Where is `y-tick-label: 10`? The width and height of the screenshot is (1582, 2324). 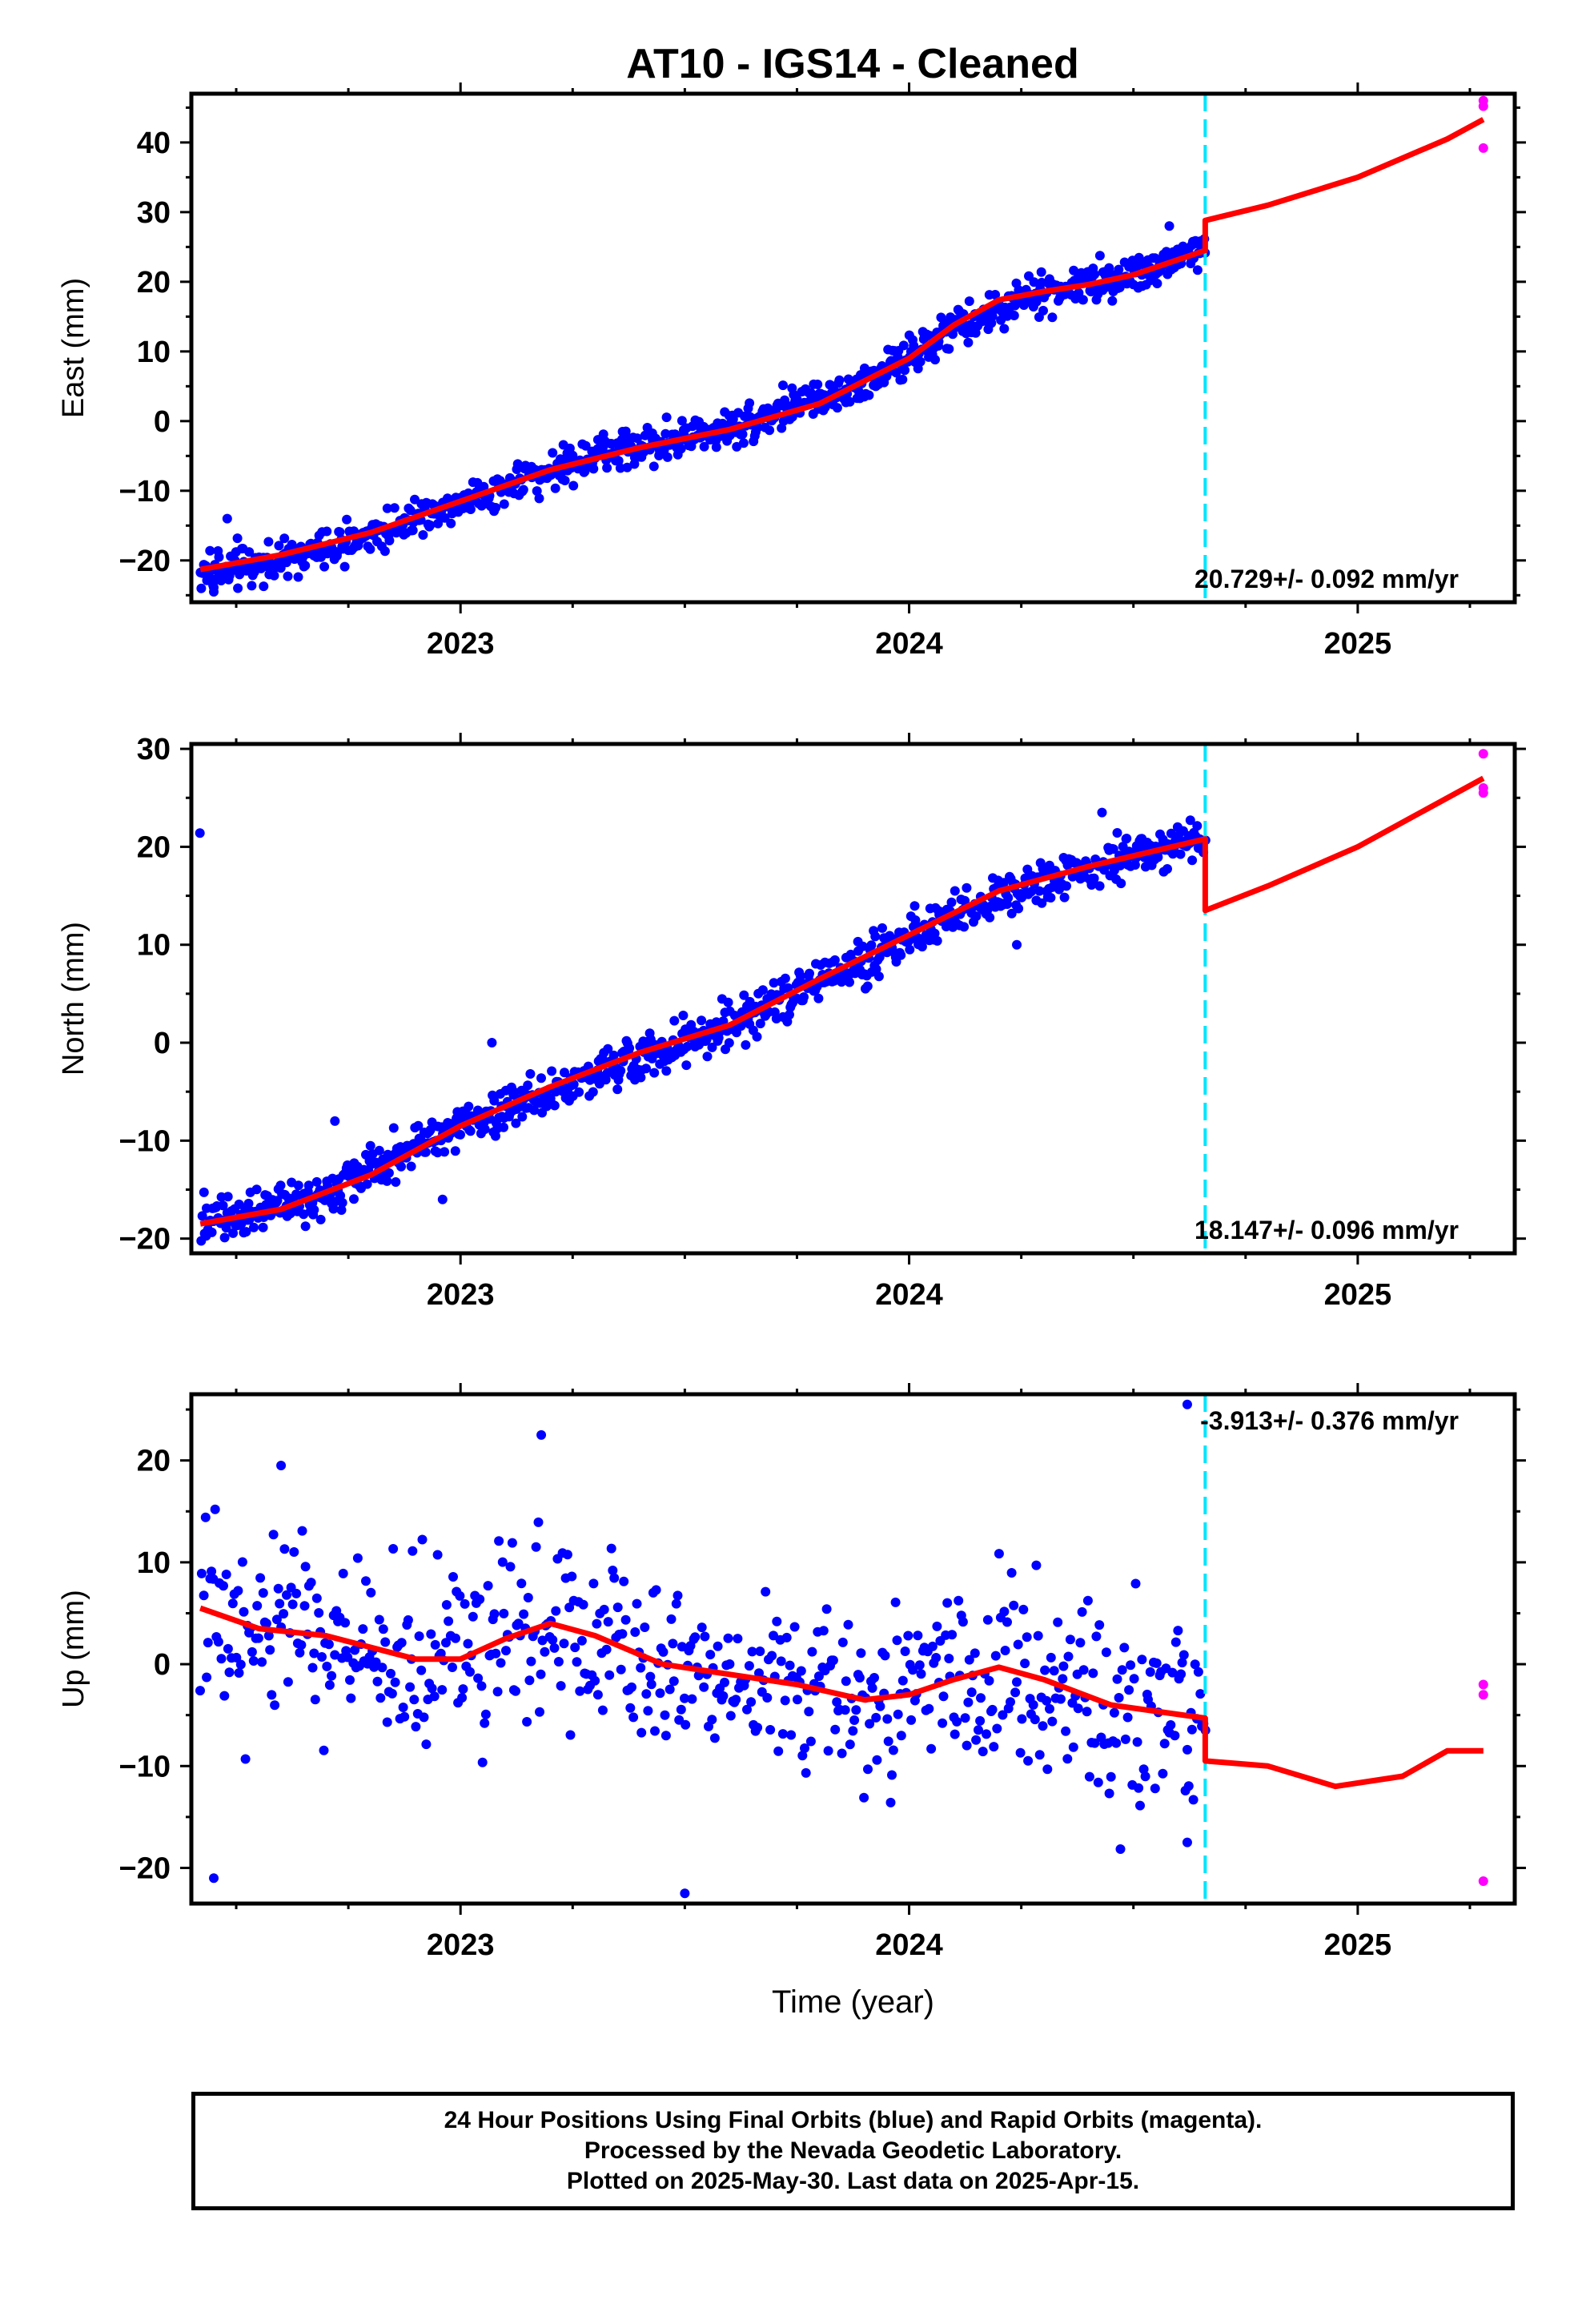
y-tick-label: 10 is located at coordinates (154, 1563).